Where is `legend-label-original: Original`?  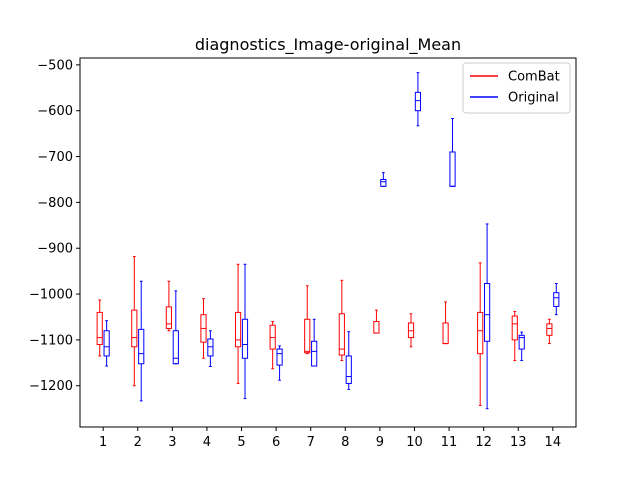 legend-label-original: Original is located at coordinates (533, 98).